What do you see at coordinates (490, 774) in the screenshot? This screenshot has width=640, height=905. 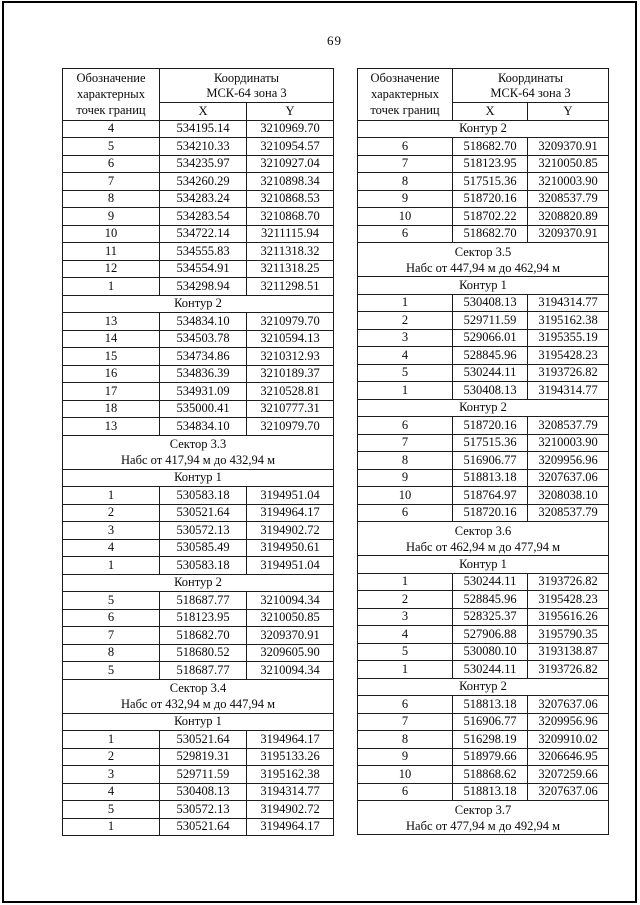 I see `coordinate-x: 518868.62` at bounding box center [490, 774].